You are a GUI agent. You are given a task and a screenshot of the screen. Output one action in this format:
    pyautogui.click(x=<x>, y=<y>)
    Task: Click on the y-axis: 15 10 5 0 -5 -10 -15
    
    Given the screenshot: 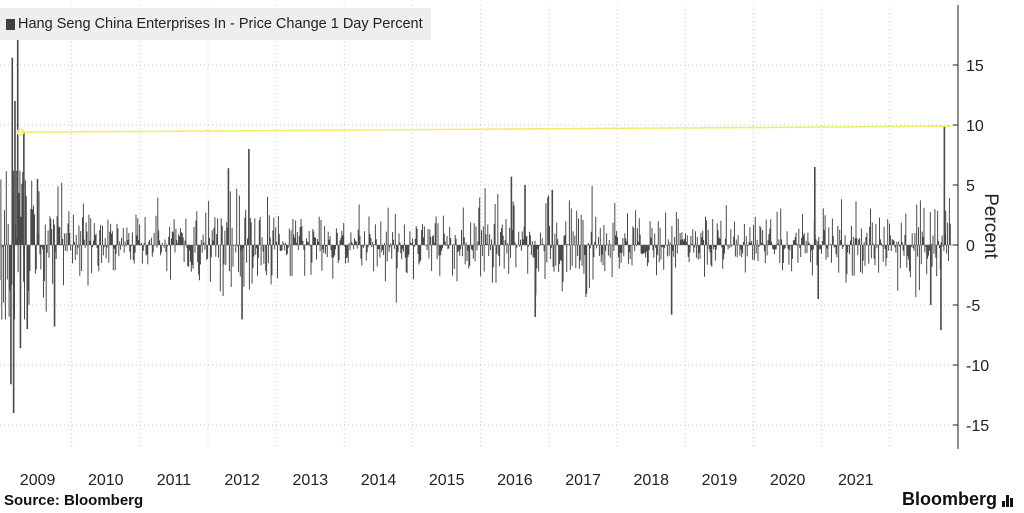 What is the action you would take?
    pyautogui.click(x=971, y=227)
    